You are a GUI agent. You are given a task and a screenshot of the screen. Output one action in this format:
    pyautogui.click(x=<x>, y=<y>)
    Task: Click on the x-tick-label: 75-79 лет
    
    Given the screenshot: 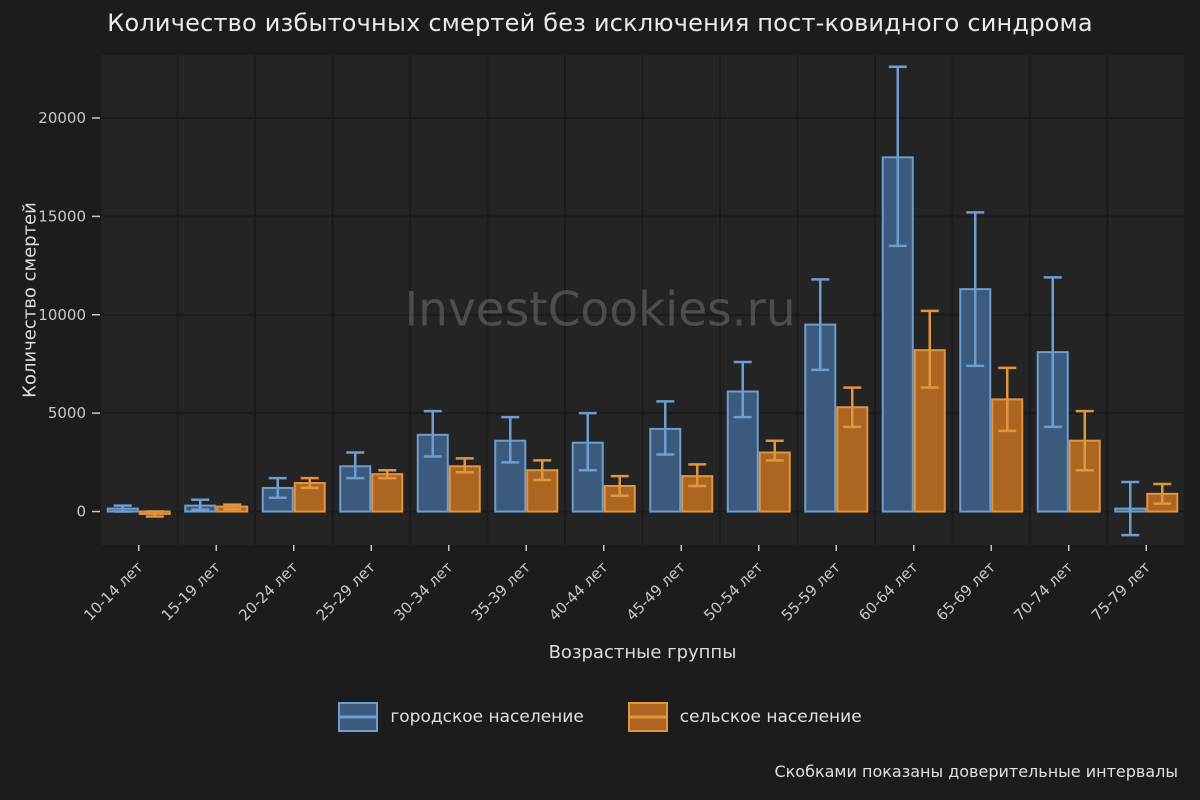 What is the action you would take?
    pyautogui.click(x=1121, y=591)
    